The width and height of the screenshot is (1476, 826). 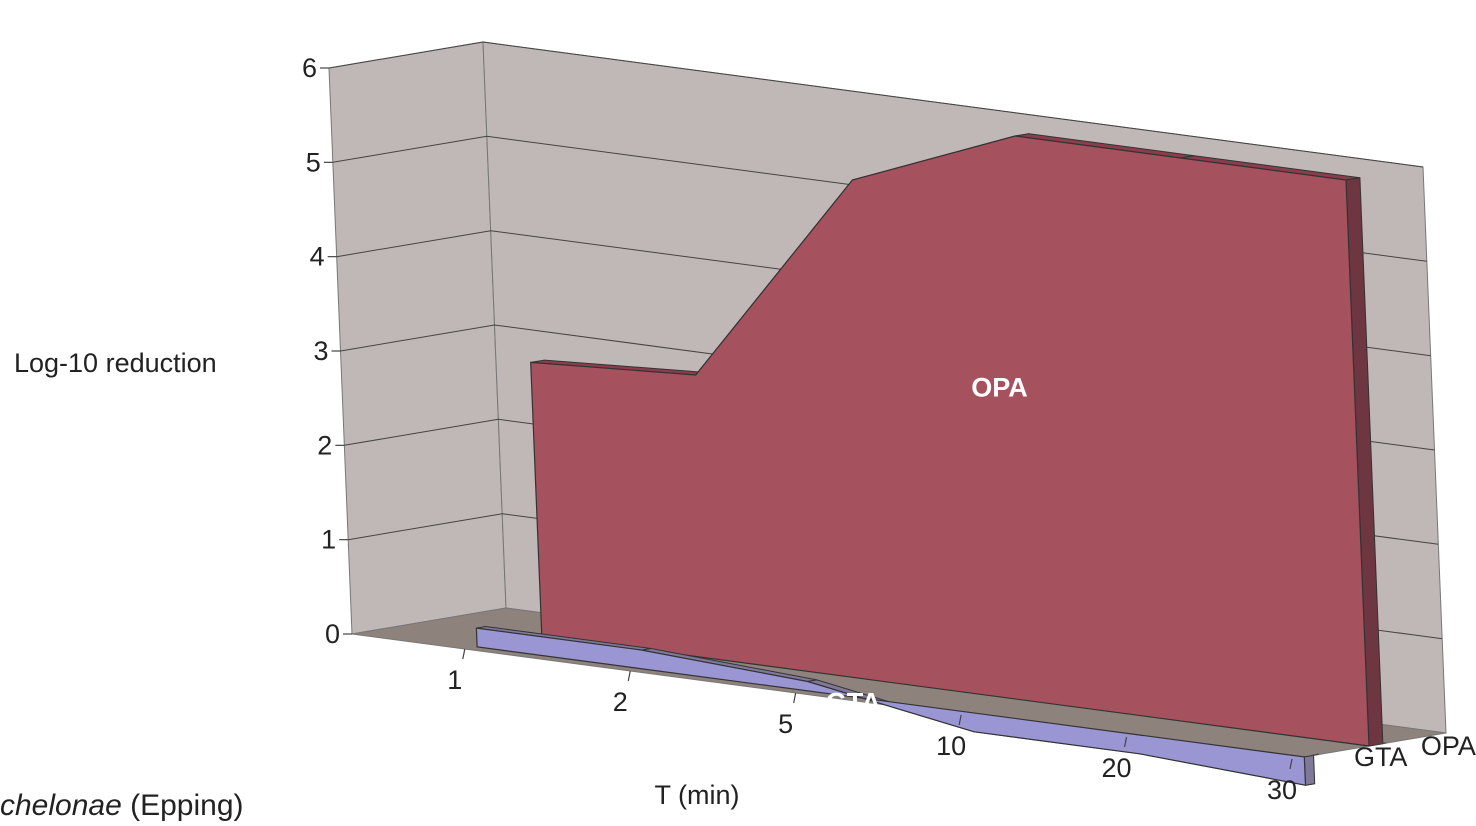 What do you see at coordinates (876, 104) in the screenshot?
I see `gridline` at bounding box center [876, 104].